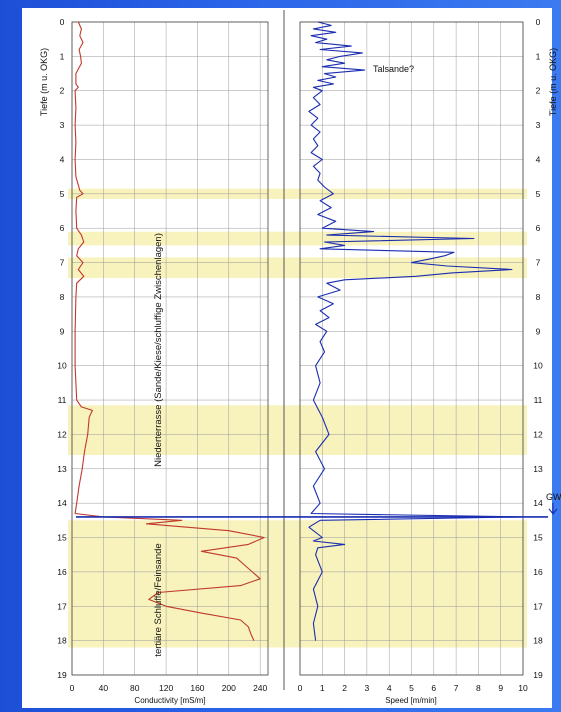 The height and width of the screenshot is (712, 561). Describe the element at coordinates (500, 688) in the screenshot. I see `speed-tick-label: 9` at that location.